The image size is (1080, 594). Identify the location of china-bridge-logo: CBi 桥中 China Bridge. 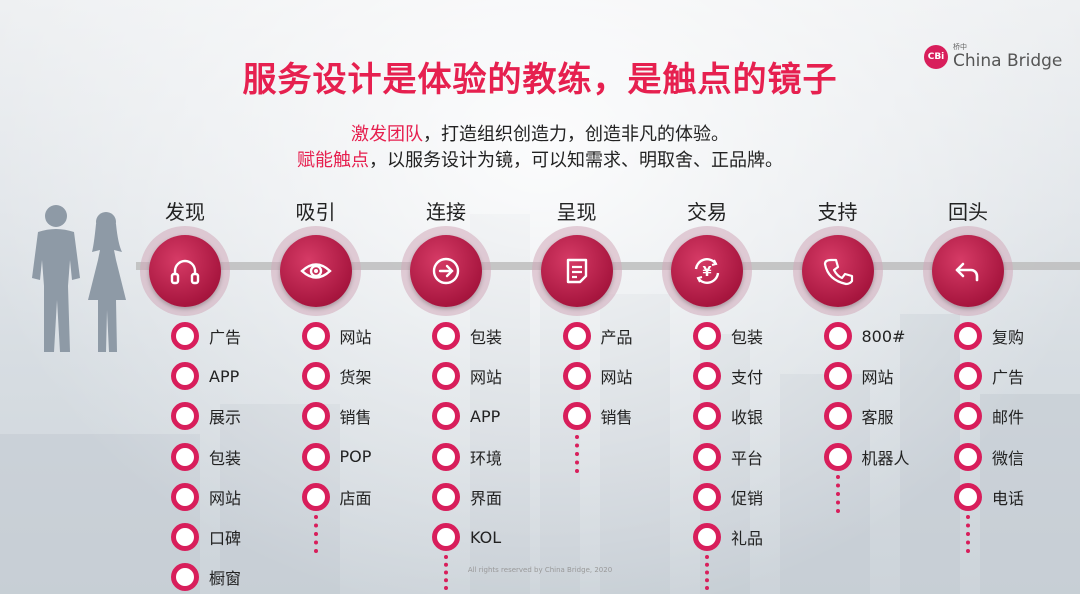
(993, 57).